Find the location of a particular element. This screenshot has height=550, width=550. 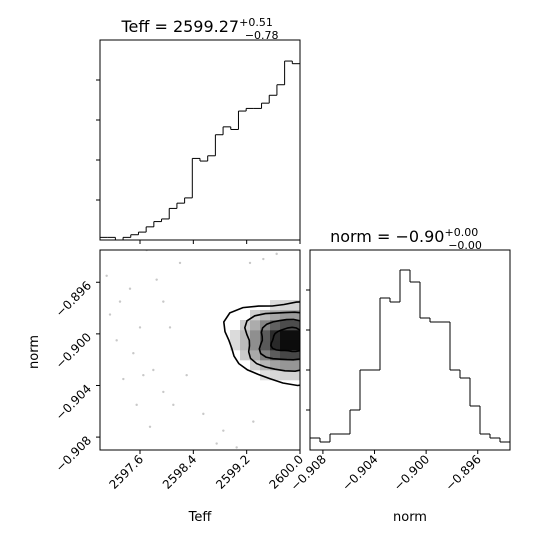

joint-ytick-label: −0.900 is located at coordinates (73, 350).